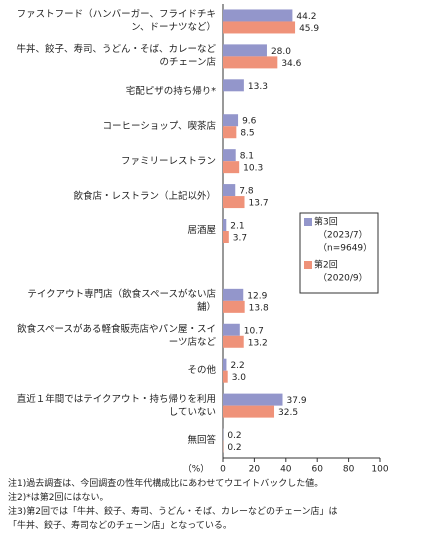 The height and width of the screenshot is (548, 422). Describe the element at coordinates (349, 470) in the screenshot. I see `x-tick-label: 80` at that location.